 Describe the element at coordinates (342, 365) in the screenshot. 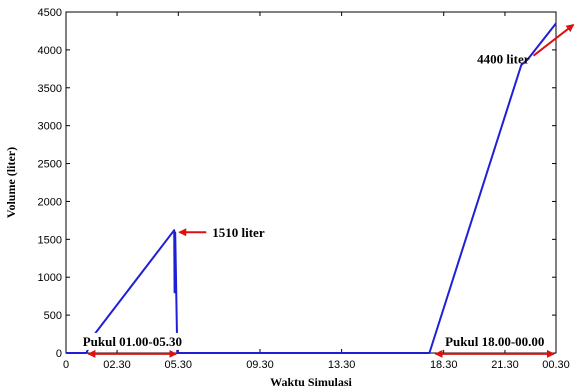

I see `x-tick-label: 13.30` at that location.